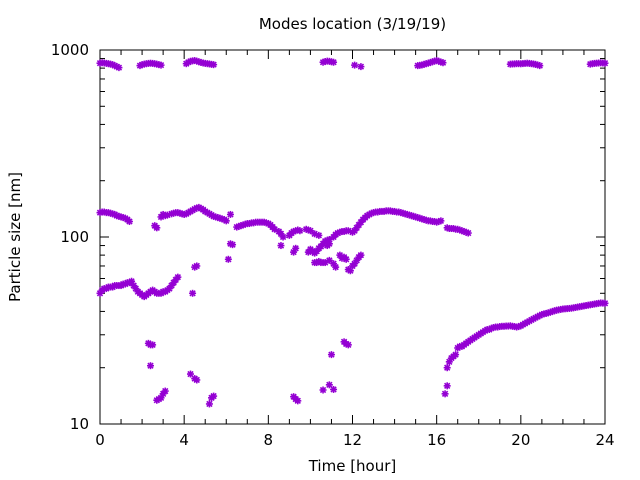 The height and width of the screenshot is (480, 640). What do you see at coordinates (74, 237) in the screenshot?
I see `y-tick-label: 100` at bounding box center [74, 237].